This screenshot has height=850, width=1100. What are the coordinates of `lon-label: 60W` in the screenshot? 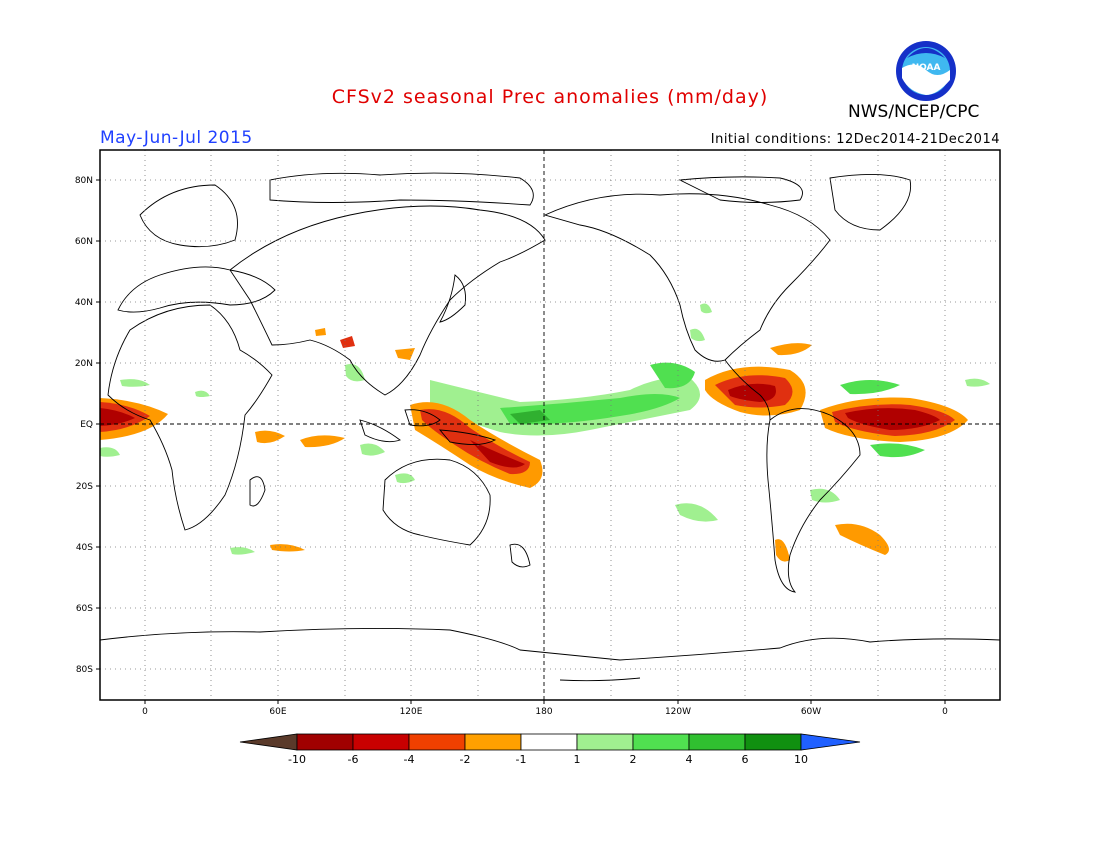 It's located at (811, 712).